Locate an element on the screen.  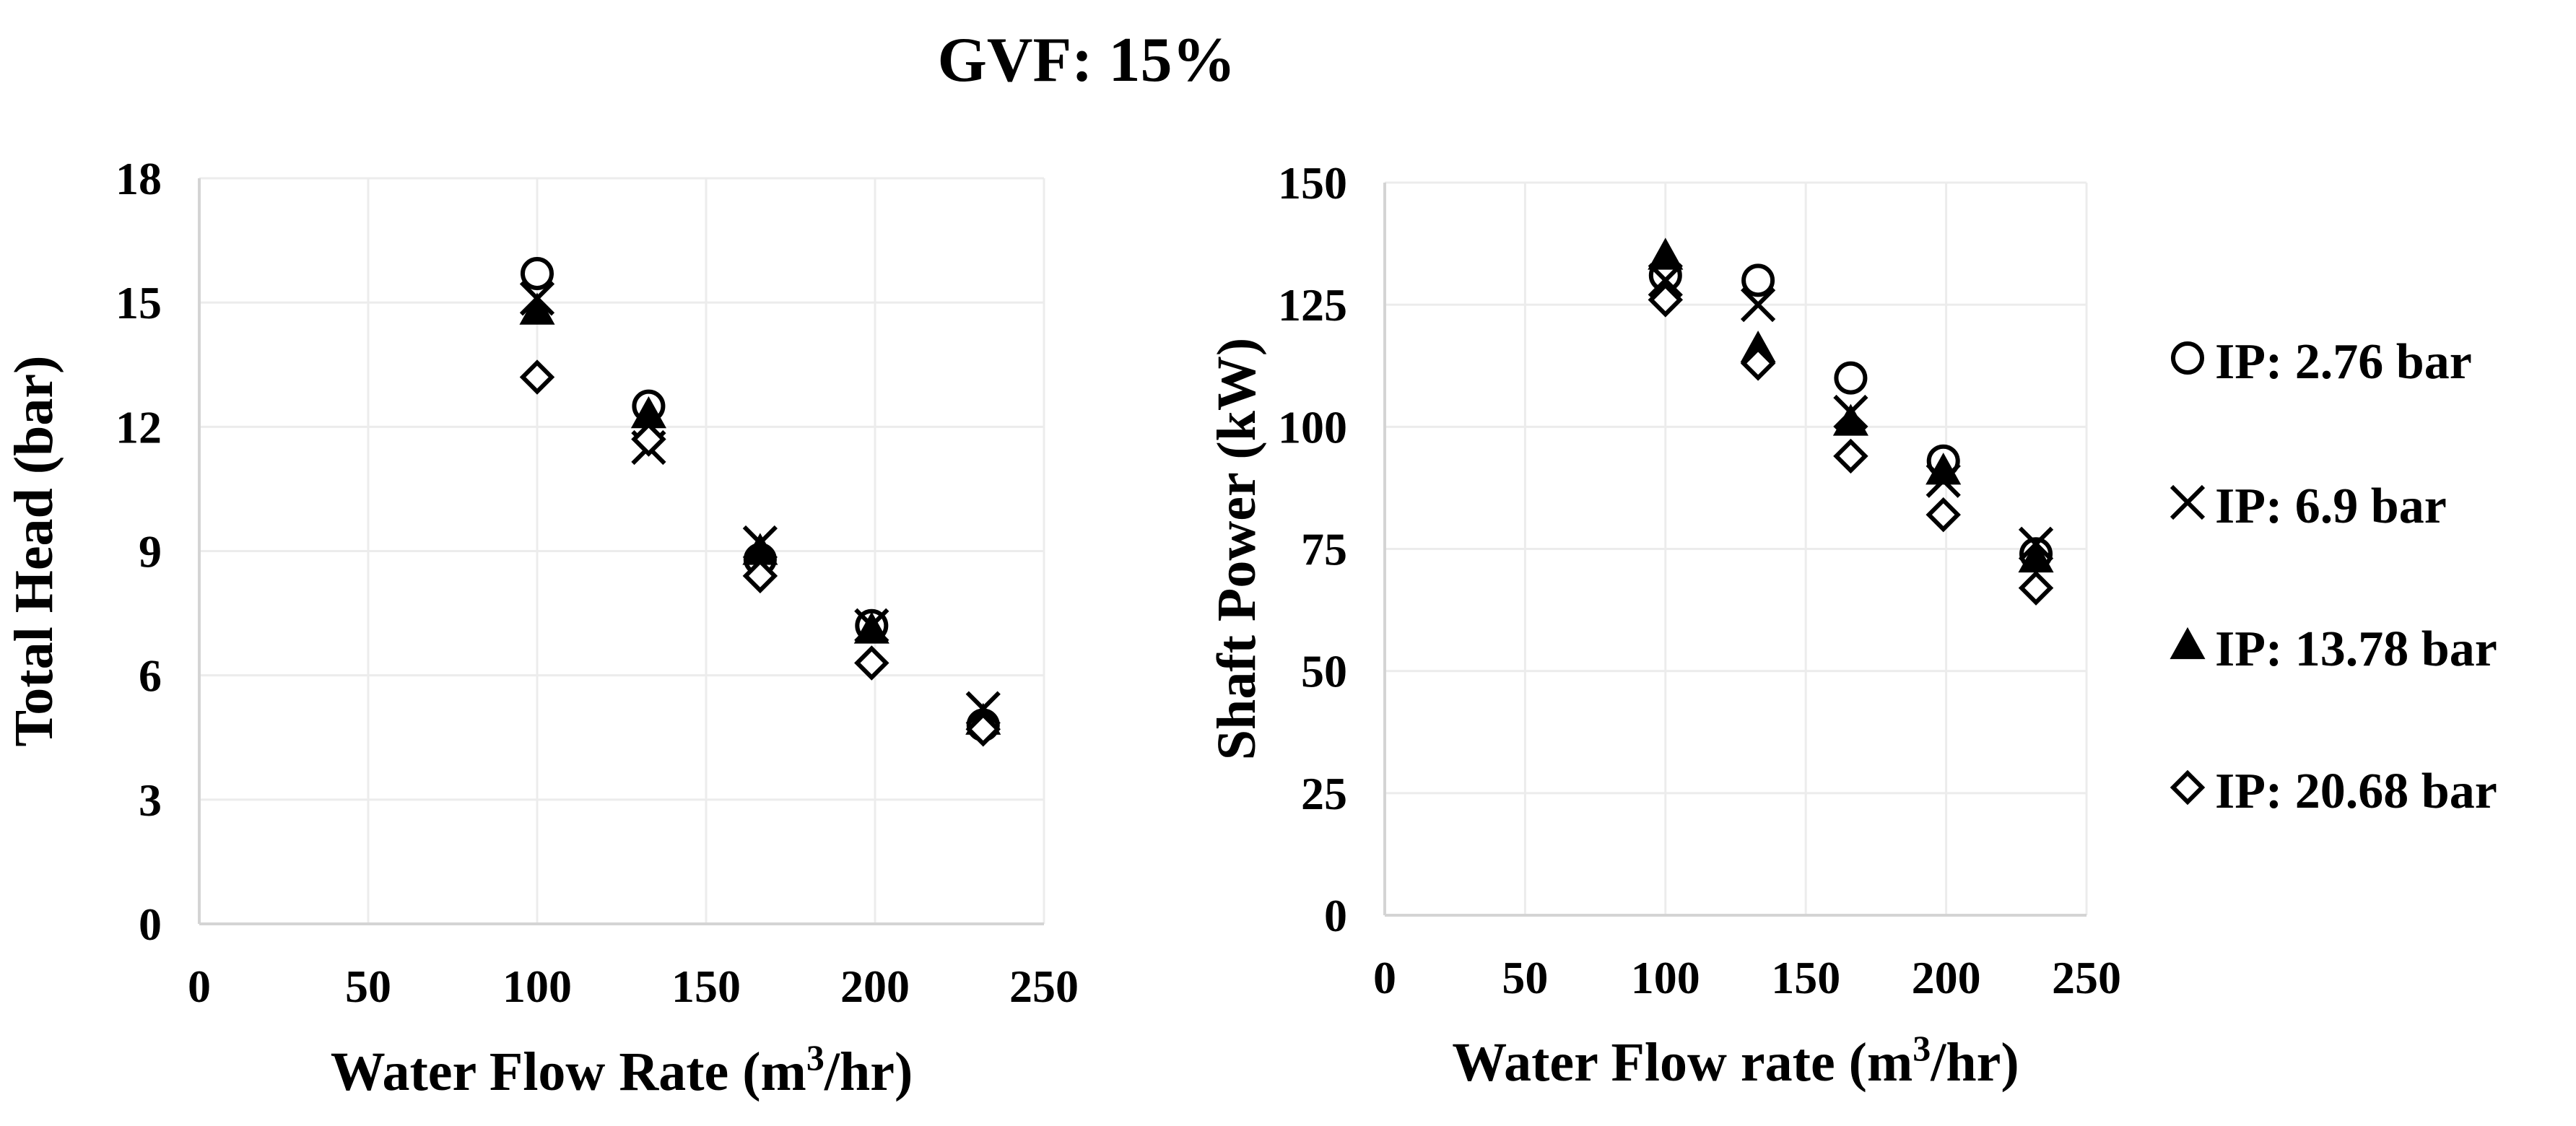
y-tick-label: 150 is located at coordinates (1312, 183).